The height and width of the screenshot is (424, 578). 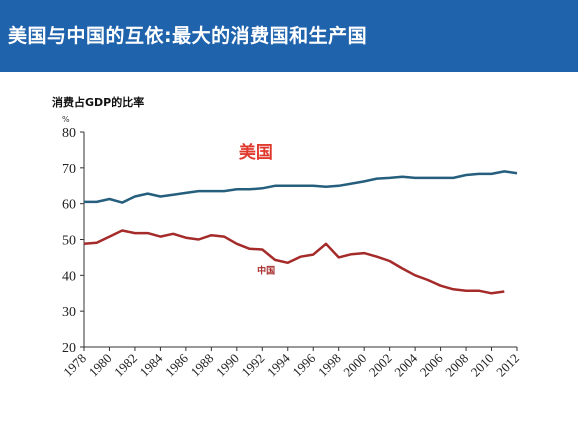 What do you see at coordinates (278, 364) in the screenshot?
I see `x-tick-label: 1994` at bounding box center [278, 364].